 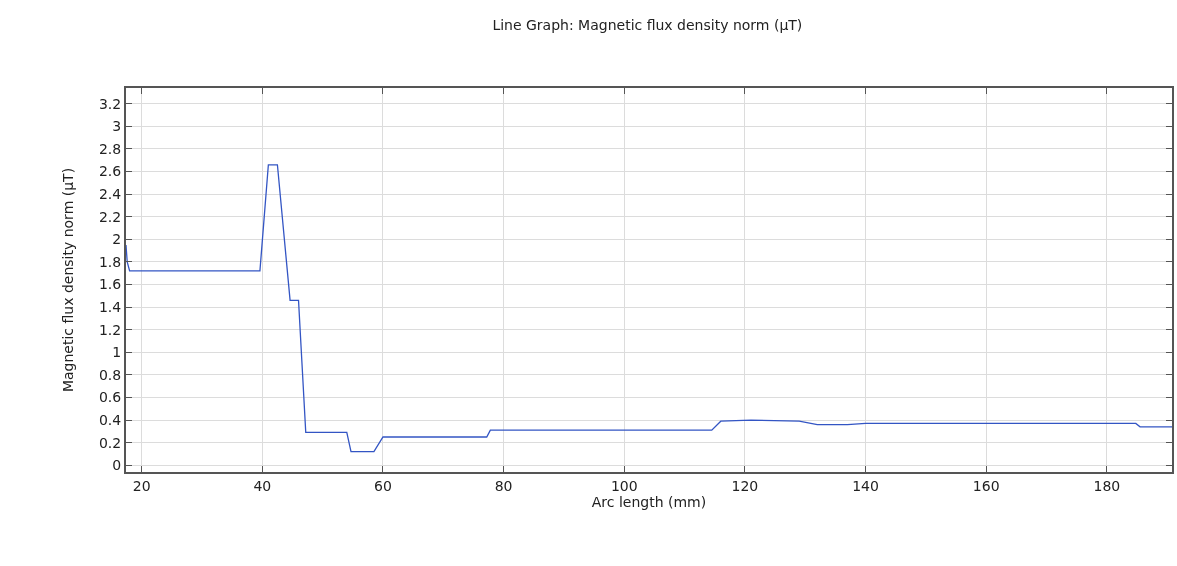 What do you see at coordinates (117, 126) in the screenshot?
I see `y-tick-label: 3` at bounding box center [117, 126].